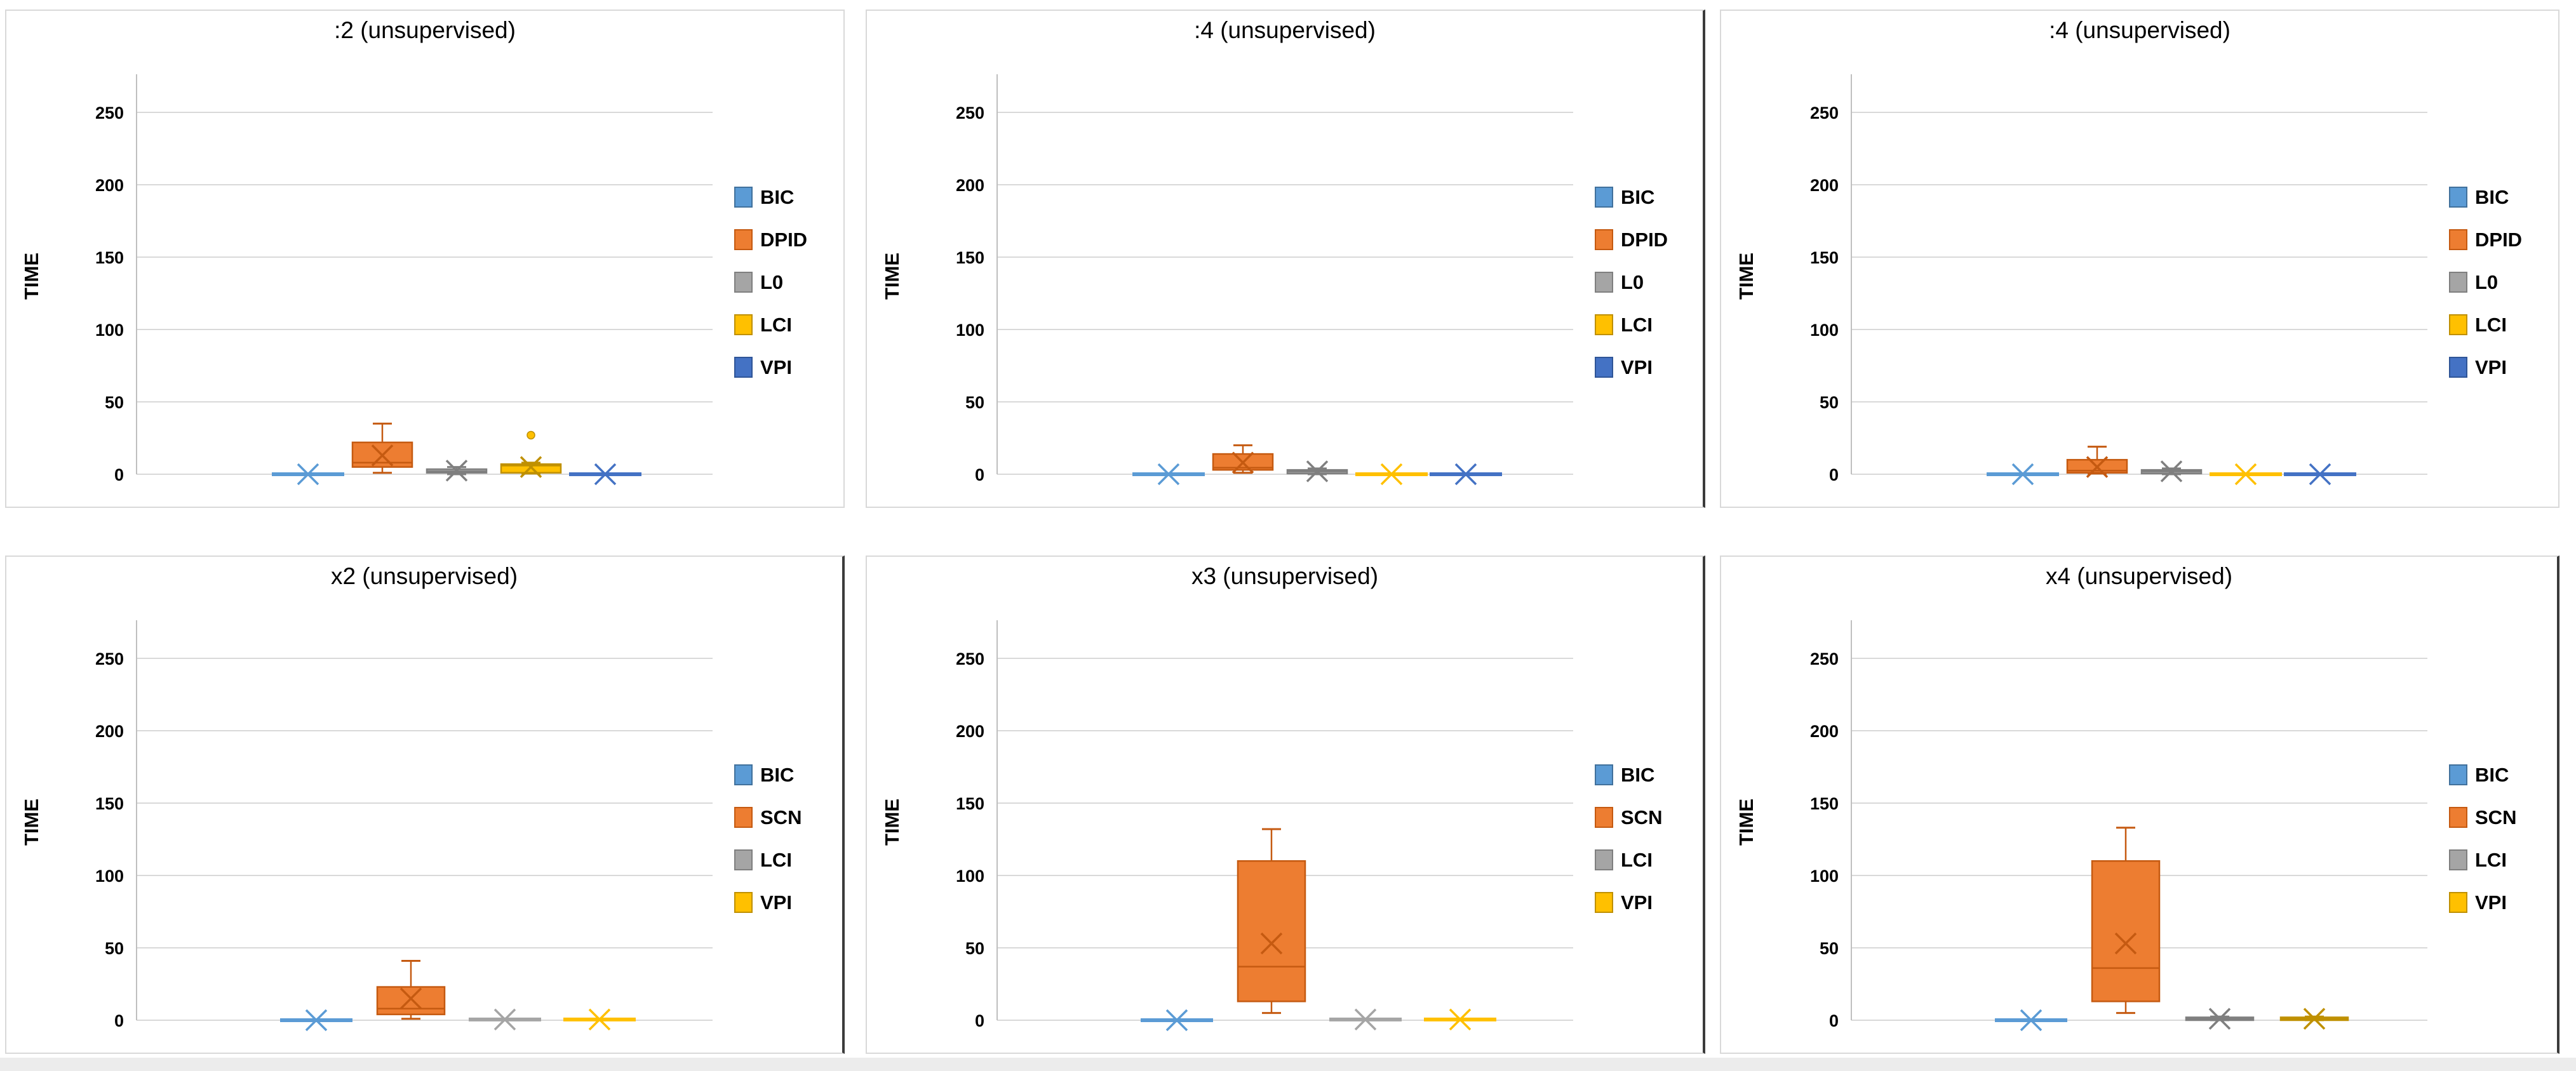 The height and width of the screenshot is (1071, 2576). Describe the element at coordinates (2140, 30) in the screenshot. I see `chart-title: :4 (unsupervised)` at that location.